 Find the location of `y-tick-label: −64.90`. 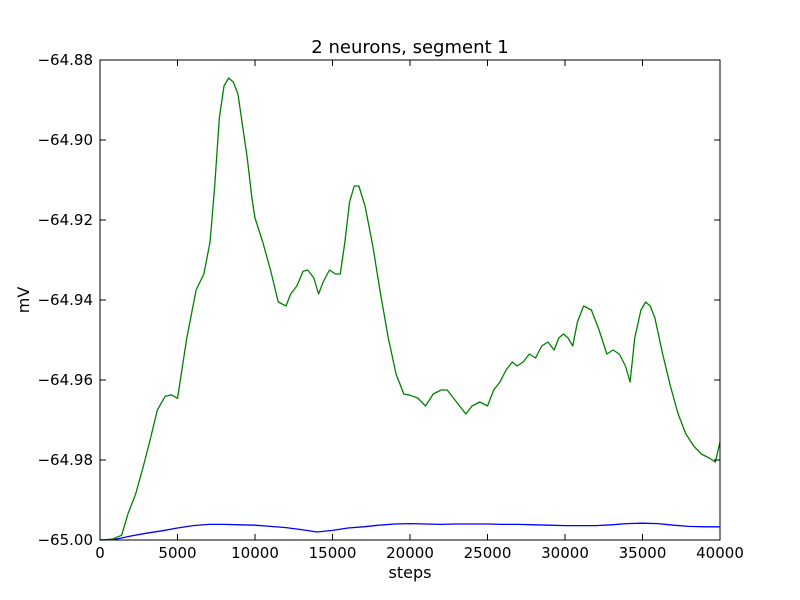

y-tick-label: −64.90 is located at coordinates (65, 140).